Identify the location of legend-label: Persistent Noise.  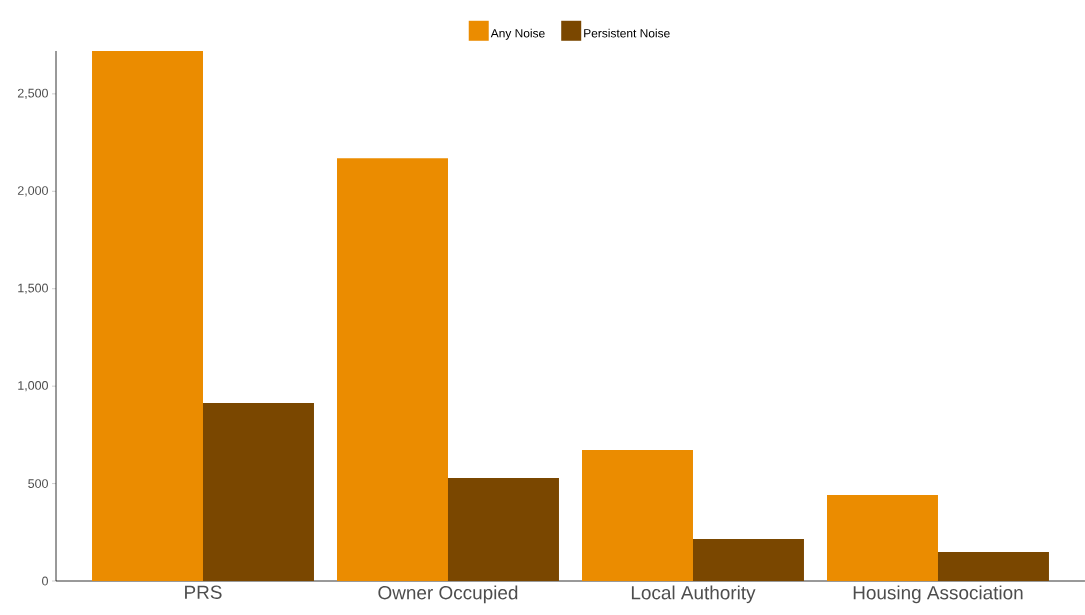
(627, 33).